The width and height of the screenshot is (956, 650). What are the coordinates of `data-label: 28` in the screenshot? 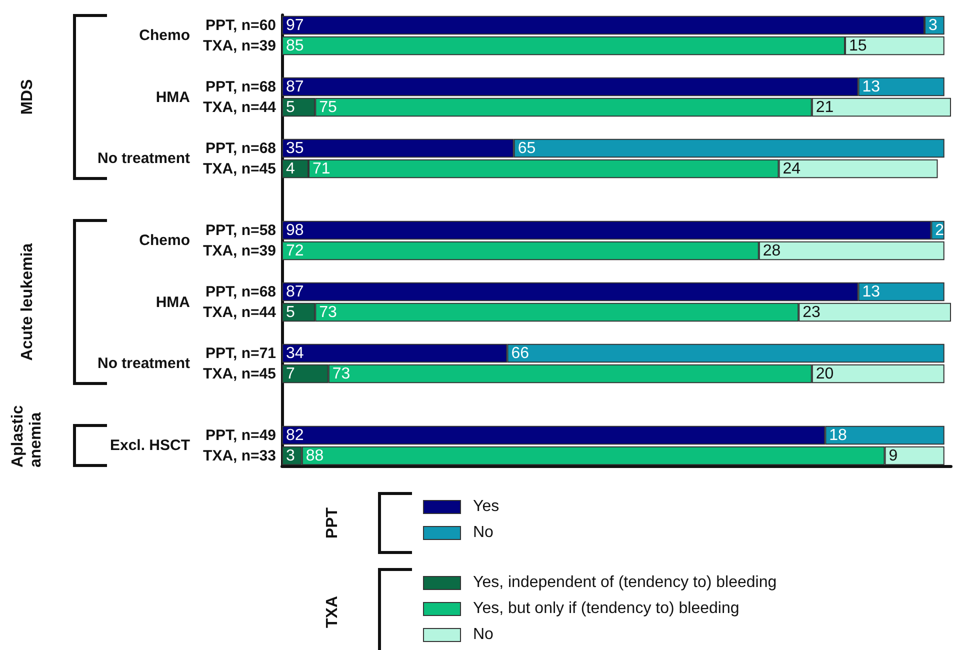 It's located at (771, 251).